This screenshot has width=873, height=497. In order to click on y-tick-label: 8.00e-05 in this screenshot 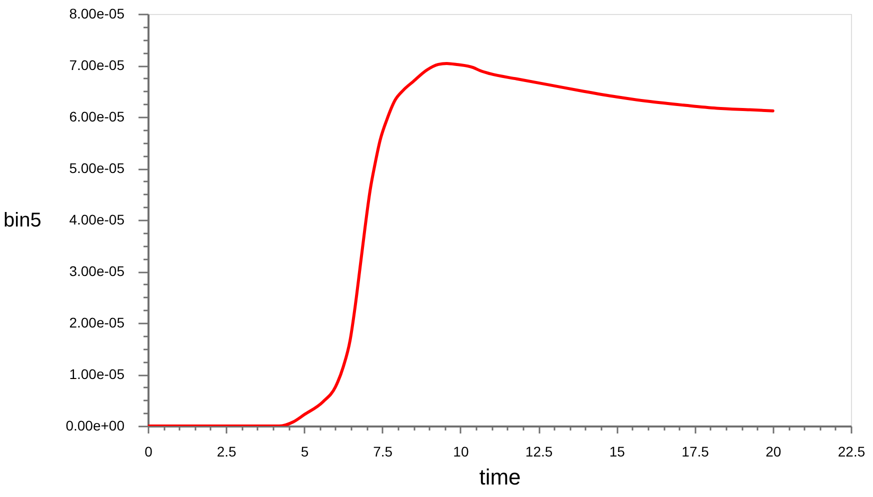, I will do `click(97, 14)`.